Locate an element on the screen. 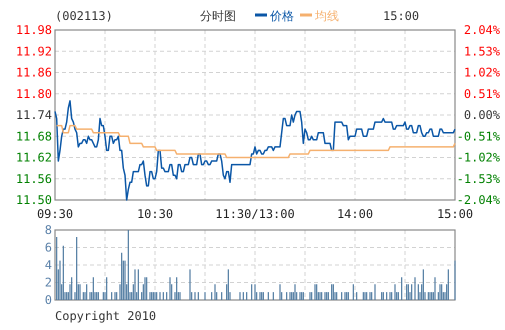  text: Copyright 2010 is located at coordinates (105, 316).